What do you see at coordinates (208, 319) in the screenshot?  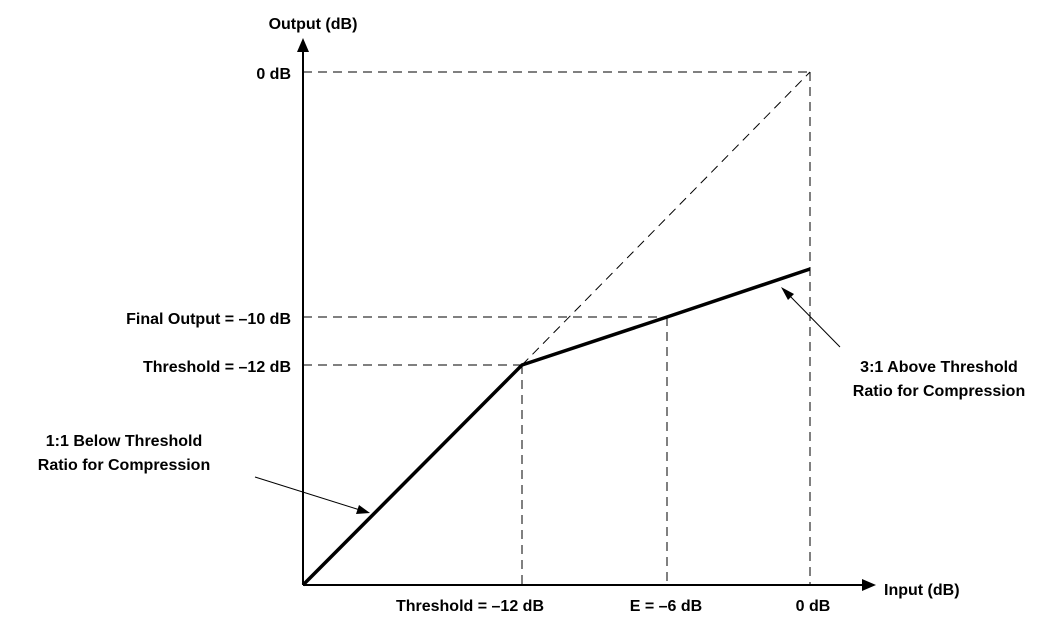 I see `y-label-final-output: Final Output = –10 dB` at bounding box center [208, 319].